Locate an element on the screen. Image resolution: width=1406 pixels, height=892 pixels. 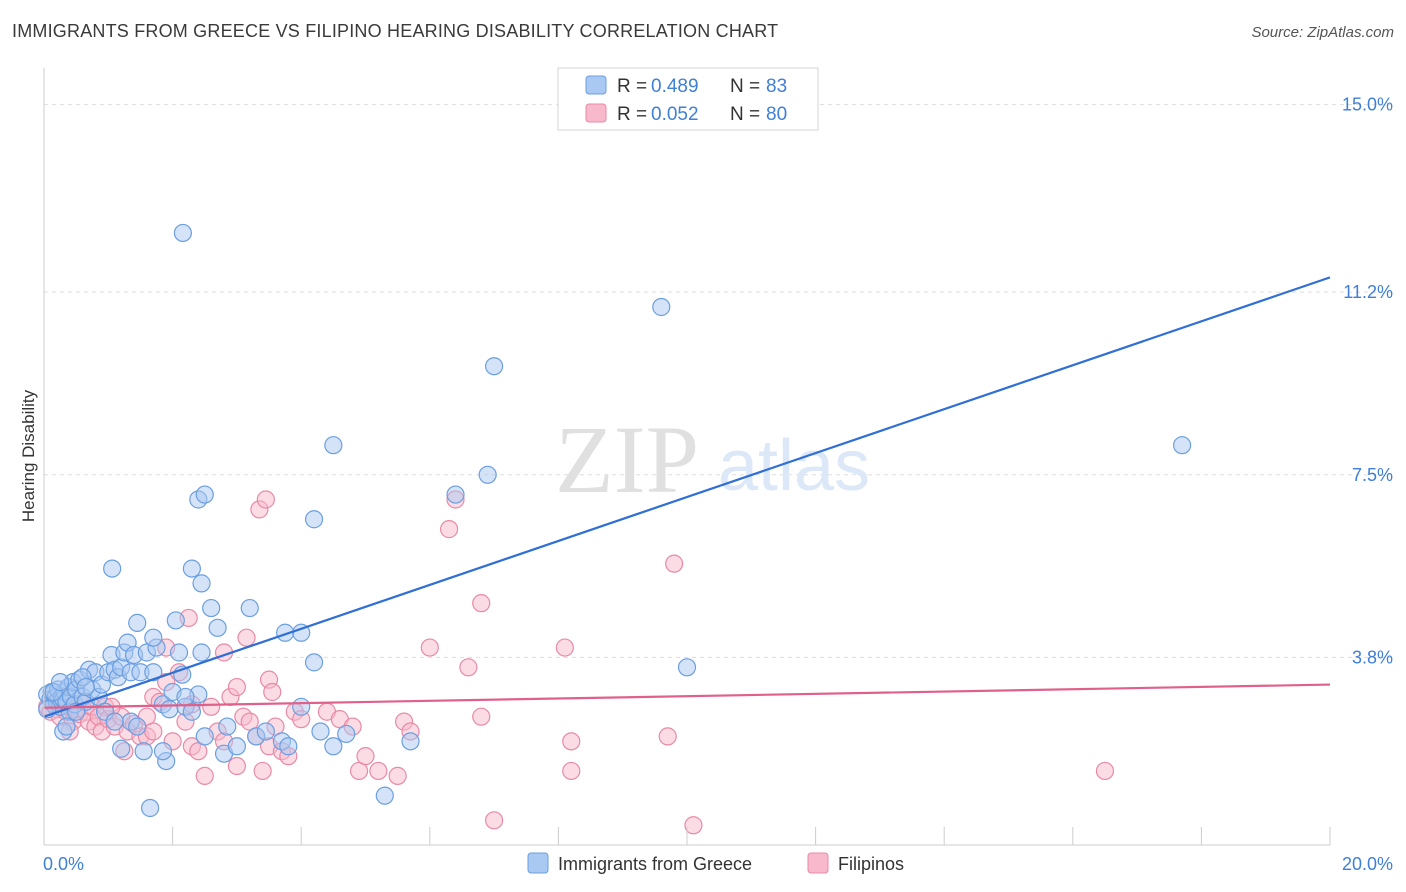
series-legend-swatch-greece is located at coordinates (538, 863).